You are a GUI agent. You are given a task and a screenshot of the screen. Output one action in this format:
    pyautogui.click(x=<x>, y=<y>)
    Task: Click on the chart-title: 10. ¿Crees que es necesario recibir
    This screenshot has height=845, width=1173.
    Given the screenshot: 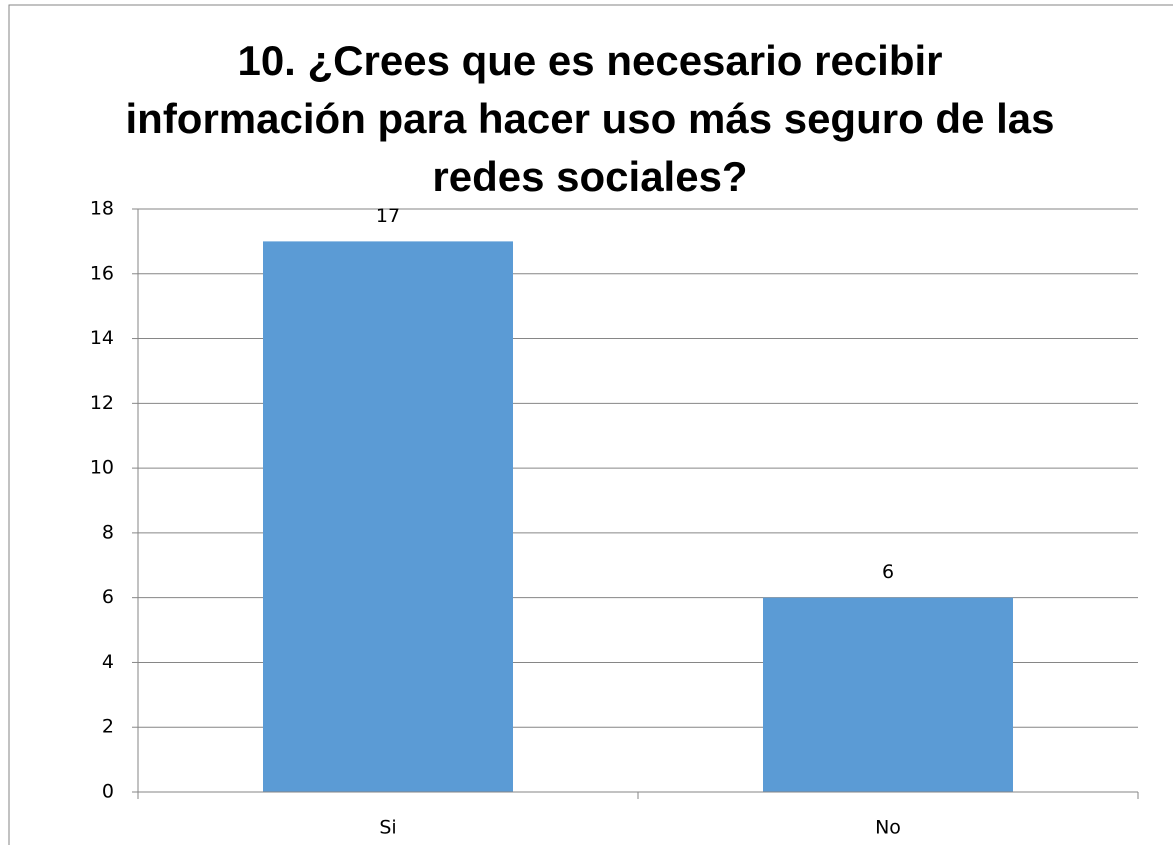 What is the action you would take?
    pyautogui.click(x=589, y=60)
    